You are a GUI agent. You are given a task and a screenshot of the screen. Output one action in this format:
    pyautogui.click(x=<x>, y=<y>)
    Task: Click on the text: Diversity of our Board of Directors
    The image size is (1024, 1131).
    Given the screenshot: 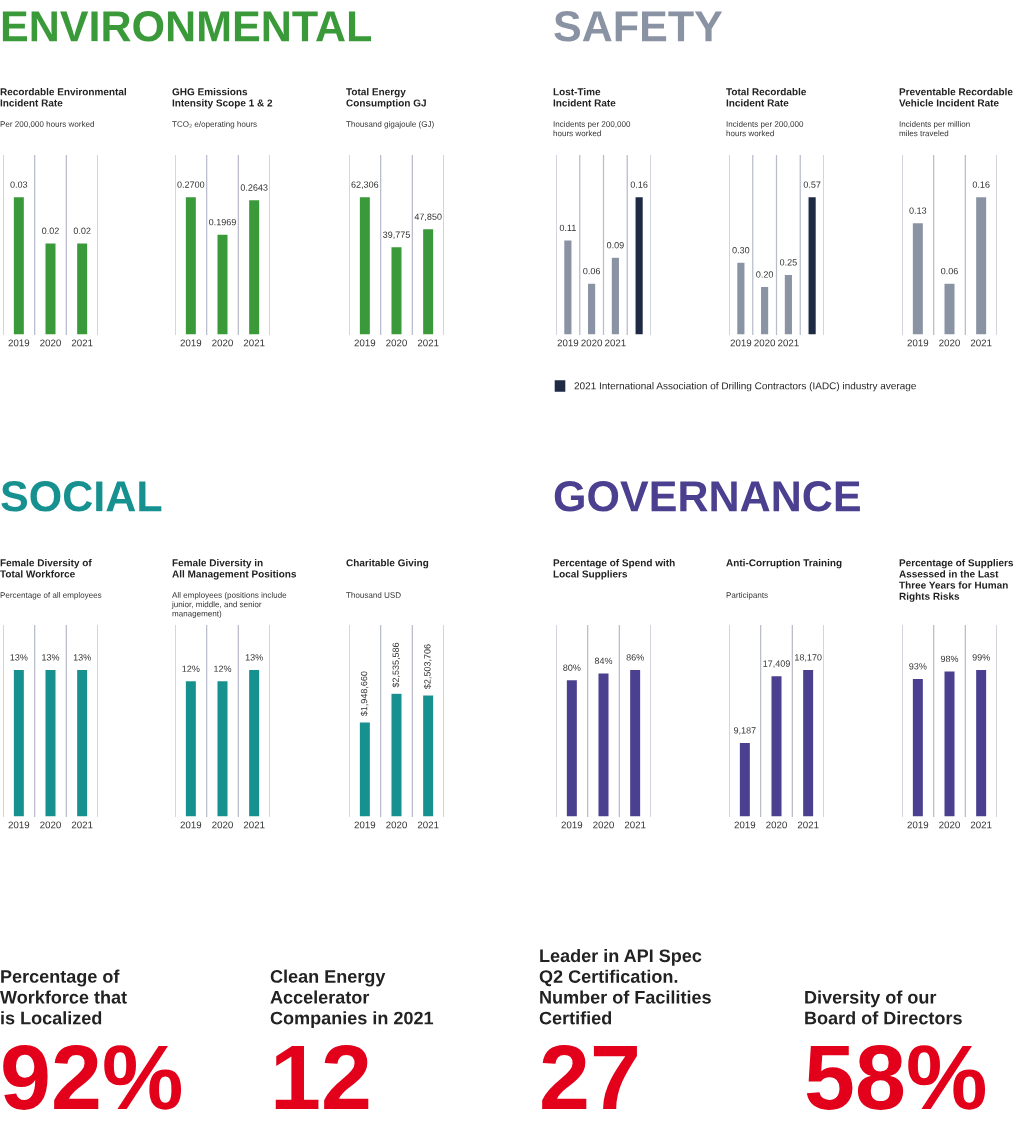 What is the action you would take?
    pyautogui.click(x=883, y=1007)
    